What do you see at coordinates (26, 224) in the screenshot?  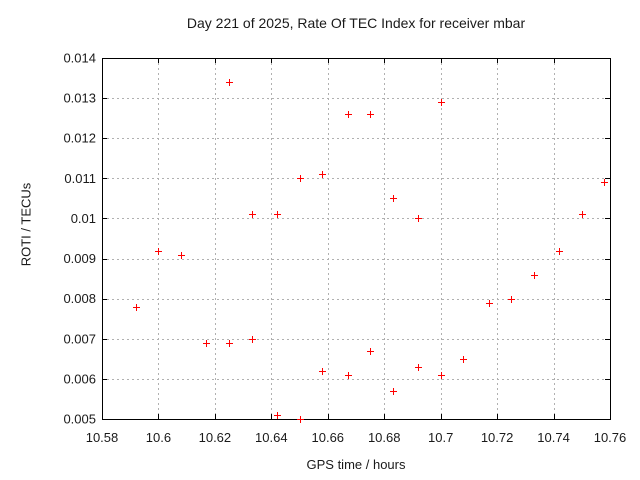 I see `y-axis-label: ROTI / TECUs` at bounding box center [26, 224].